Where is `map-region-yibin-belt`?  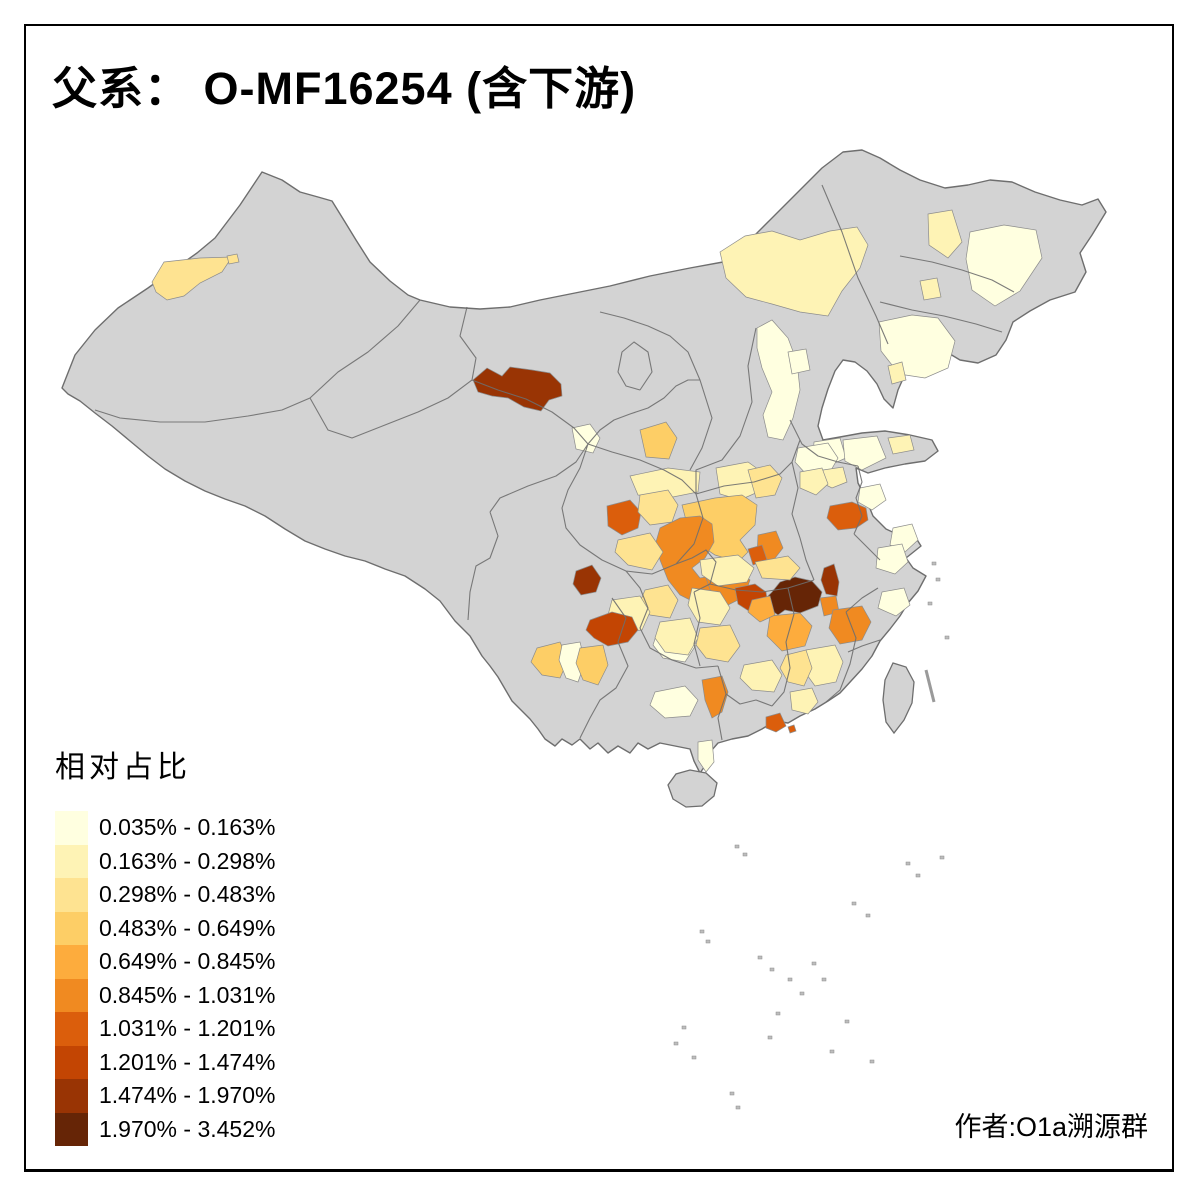
map-region-yibin-belt is located at coordinates (639, 551).